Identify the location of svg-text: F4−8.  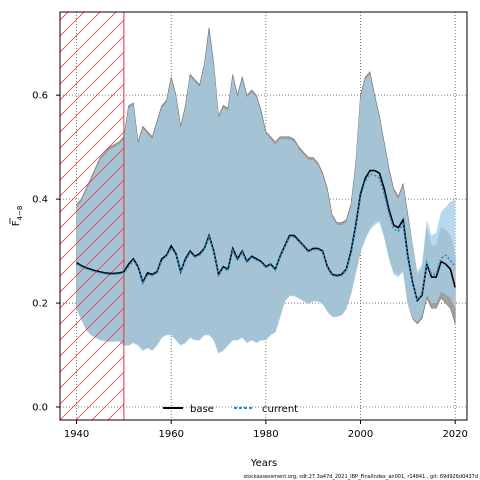
(17, 216).